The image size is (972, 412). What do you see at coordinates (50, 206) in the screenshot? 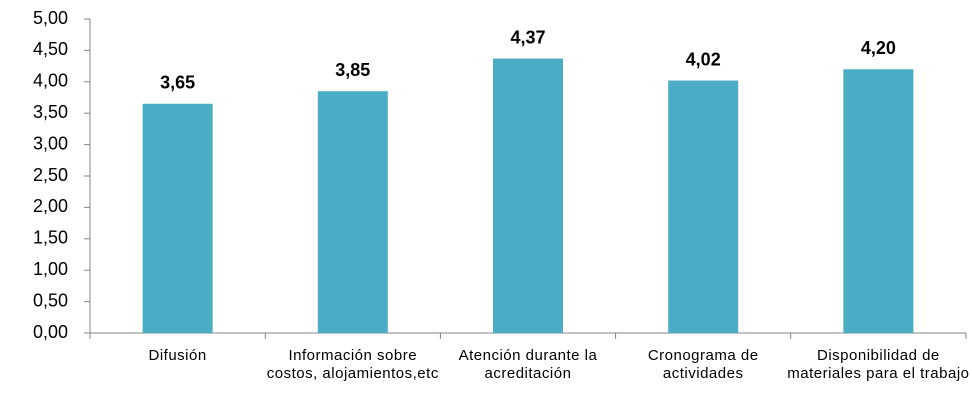
I see `y-tick-label: 2,00` at bounding box center [50, 206].